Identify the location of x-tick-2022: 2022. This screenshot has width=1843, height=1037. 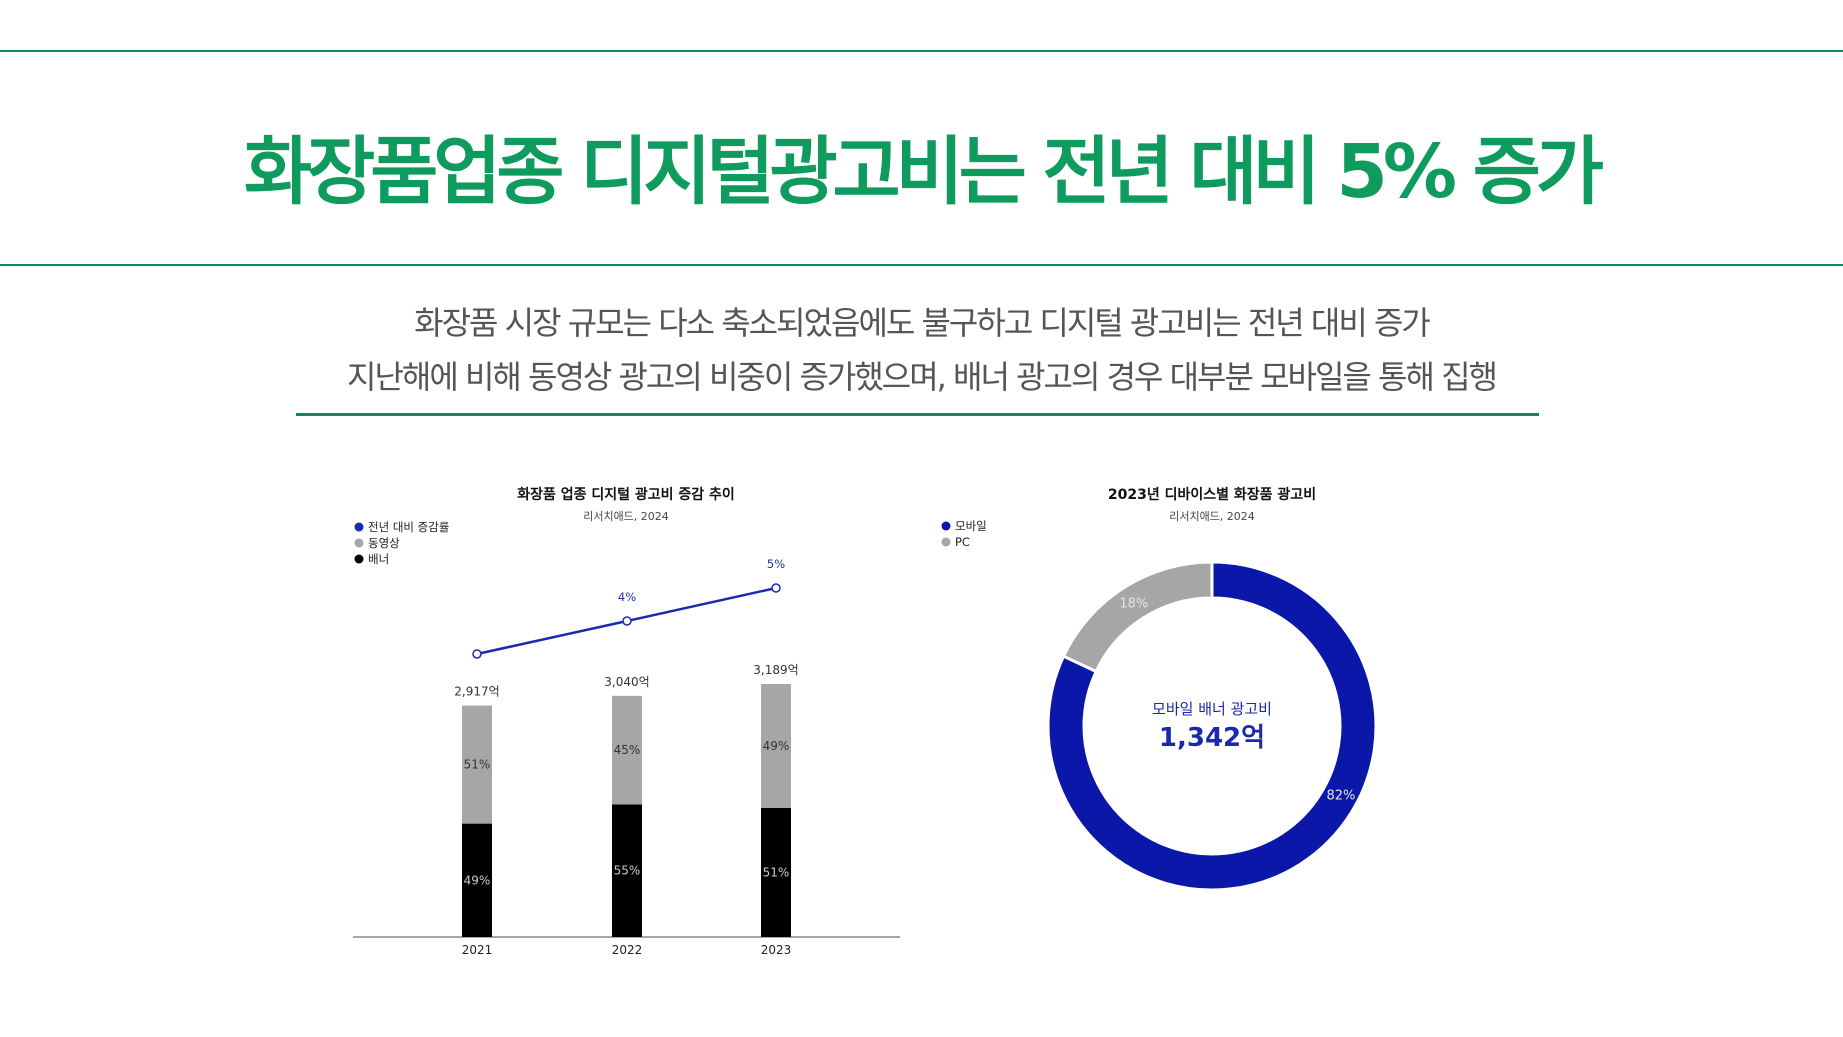
(627, 950).